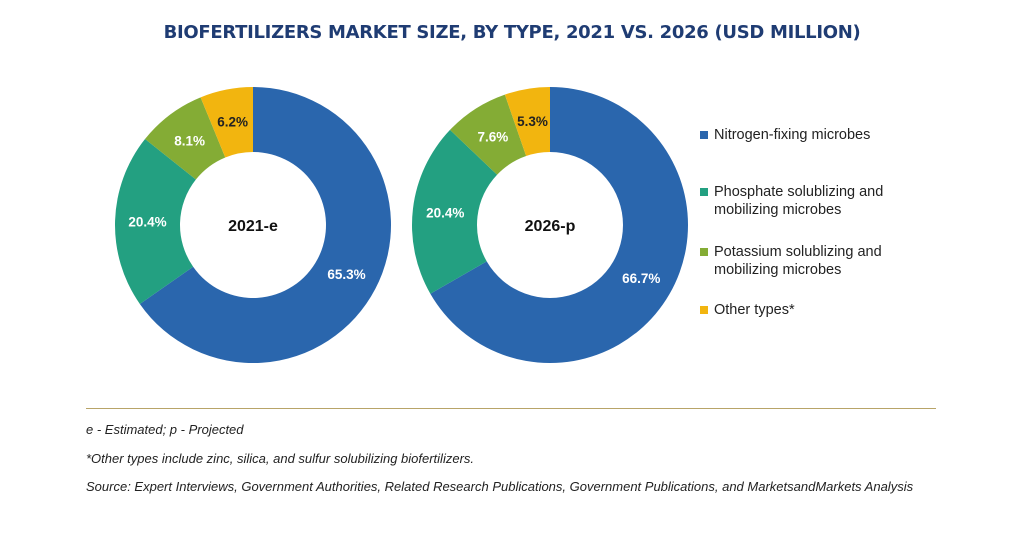  What do you see at coordinates (641, 278) in the screenshot?
I see `value-label-nitrogen: 66.7%` at bounding box center [641, 278].